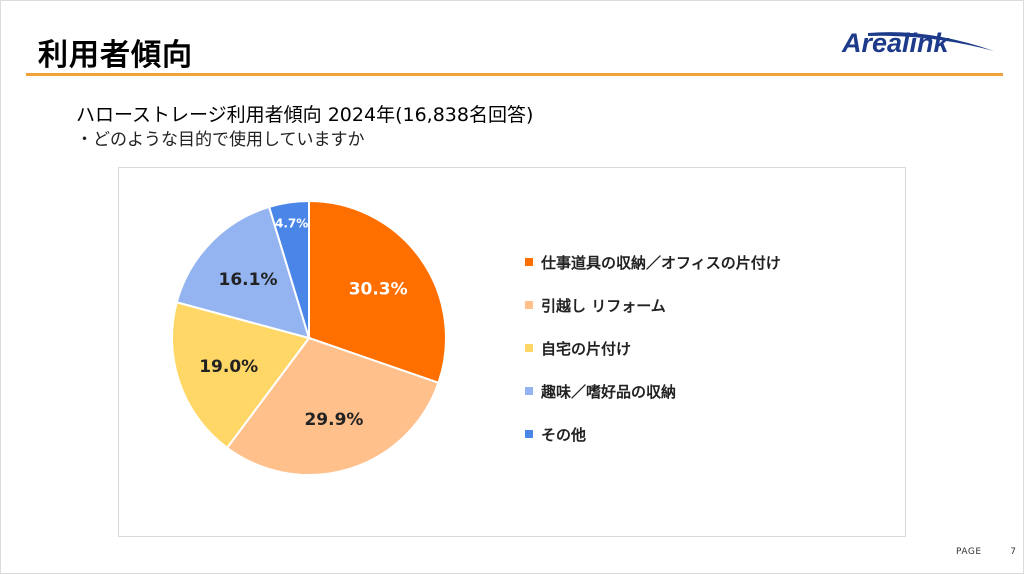 The width and height of the screenshot is (1024, 574). What do you see at coordinates (564, 434) in the screenshot?
I see `legend-label: その他` at bounding box center [564, 434].